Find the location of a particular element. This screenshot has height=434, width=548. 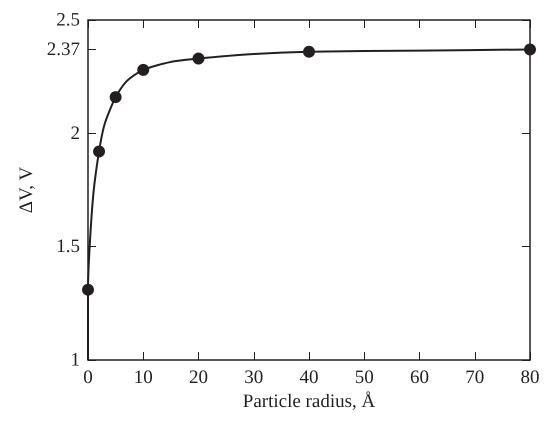

x-tick-label: 30 is located at coordinates (254, 377).